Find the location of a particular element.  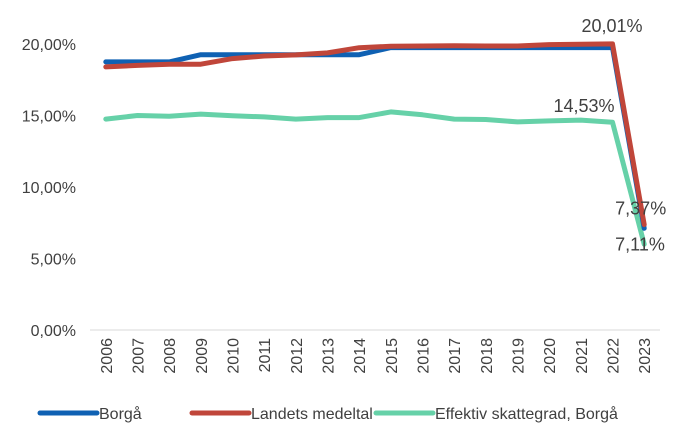

legend-label: Effektiv skattegrad, Borgå is located at coordinates (526, 414).